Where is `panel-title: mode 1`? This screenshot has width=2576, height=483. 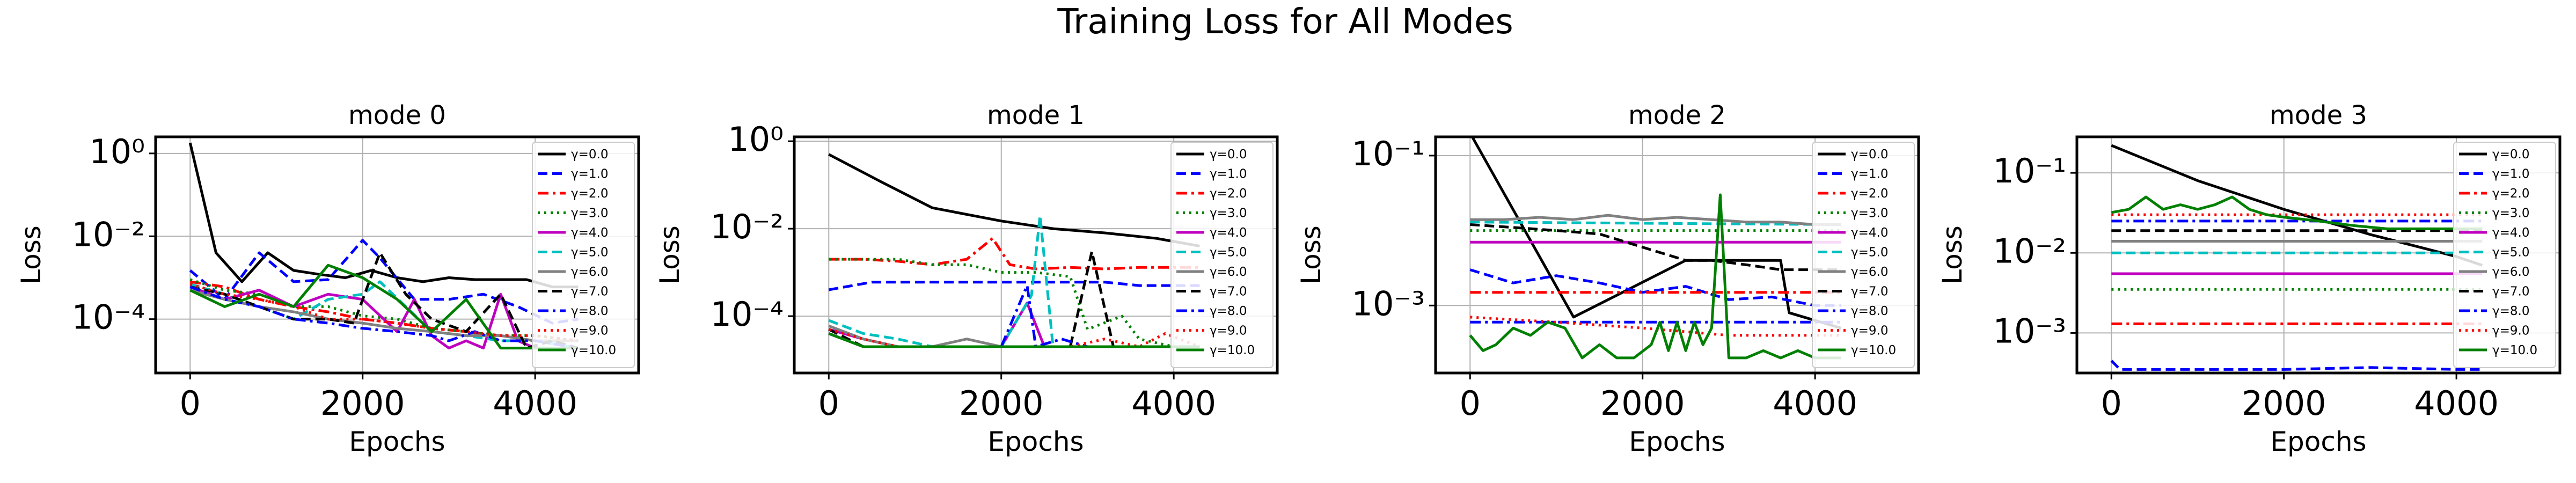
panel-title: mode 1 is located at coordinates (1036, 115).